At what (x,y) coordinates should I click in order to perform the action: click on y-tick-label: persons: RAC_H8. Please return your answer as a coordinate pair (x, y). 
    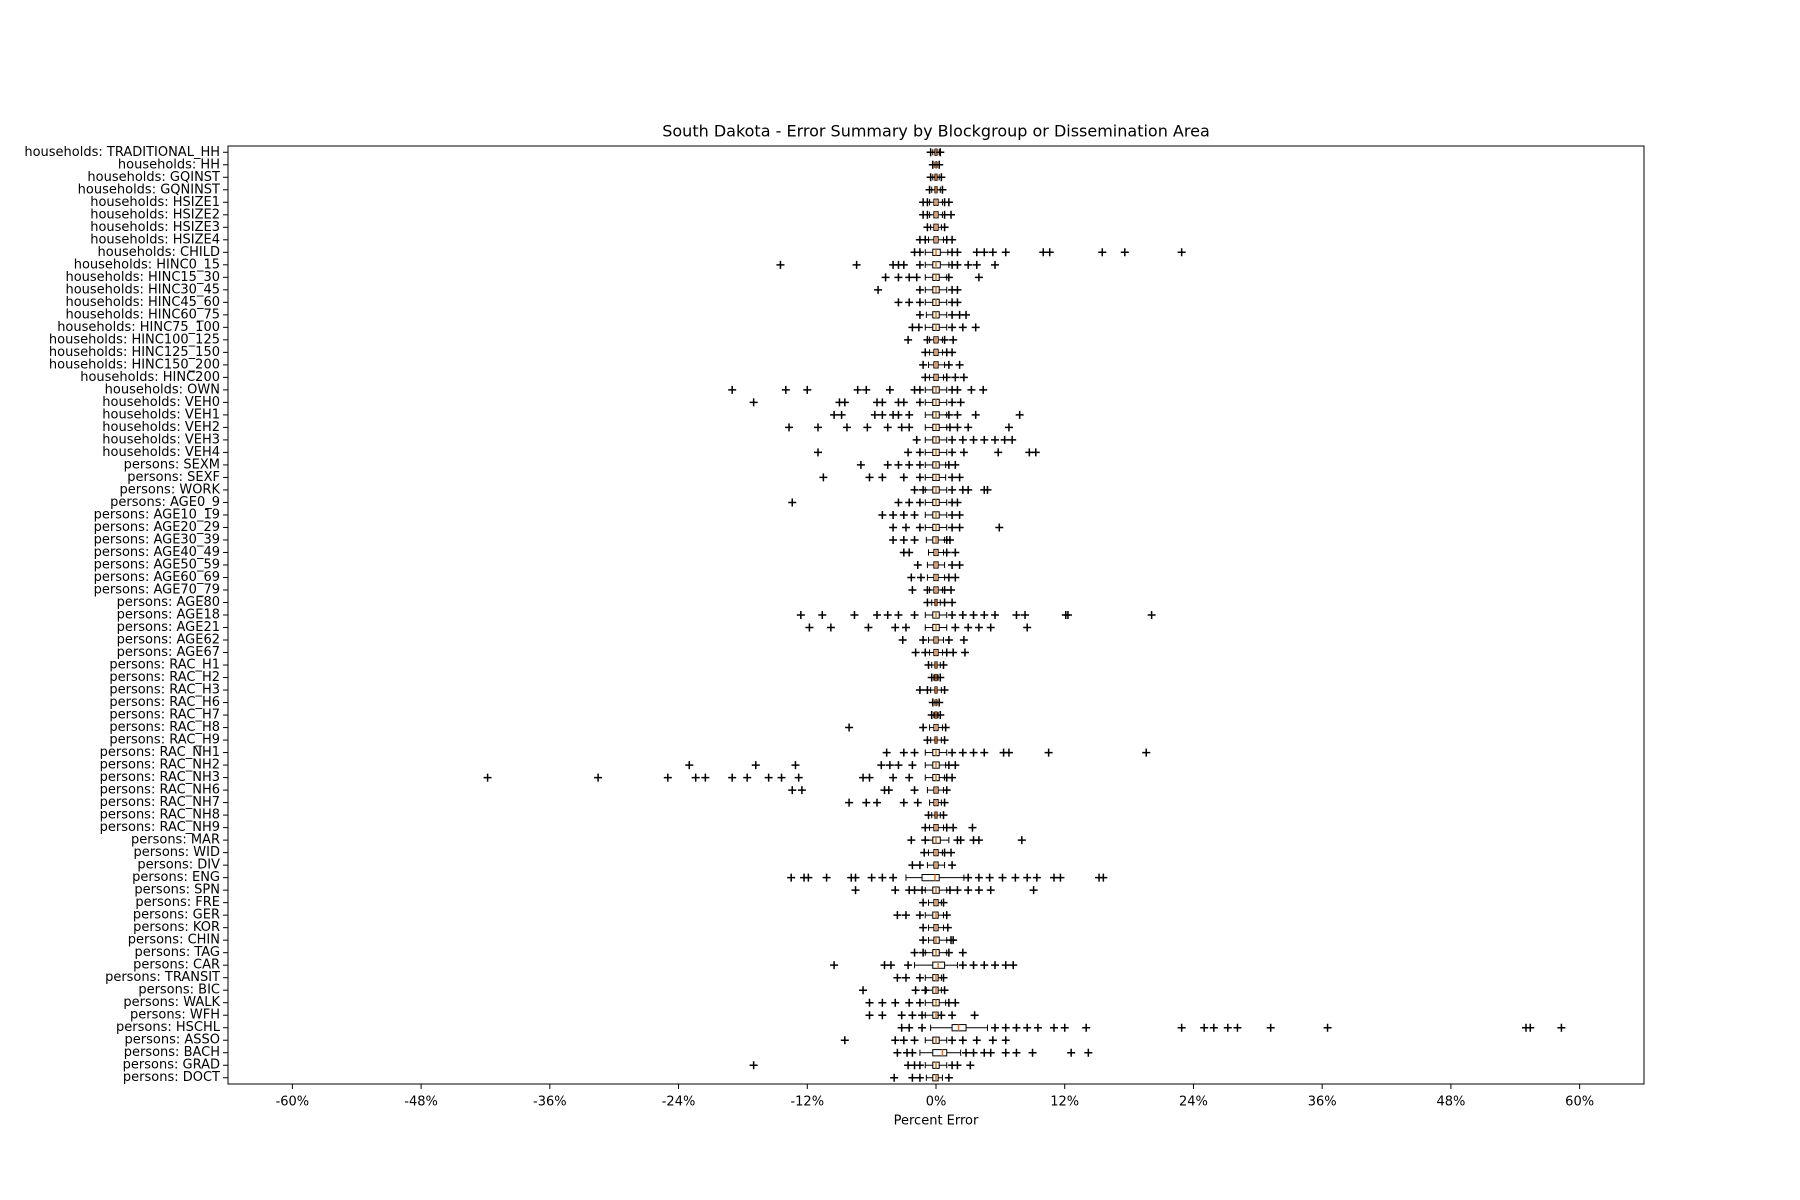
    Looking at the image, I should click on (164, 727).